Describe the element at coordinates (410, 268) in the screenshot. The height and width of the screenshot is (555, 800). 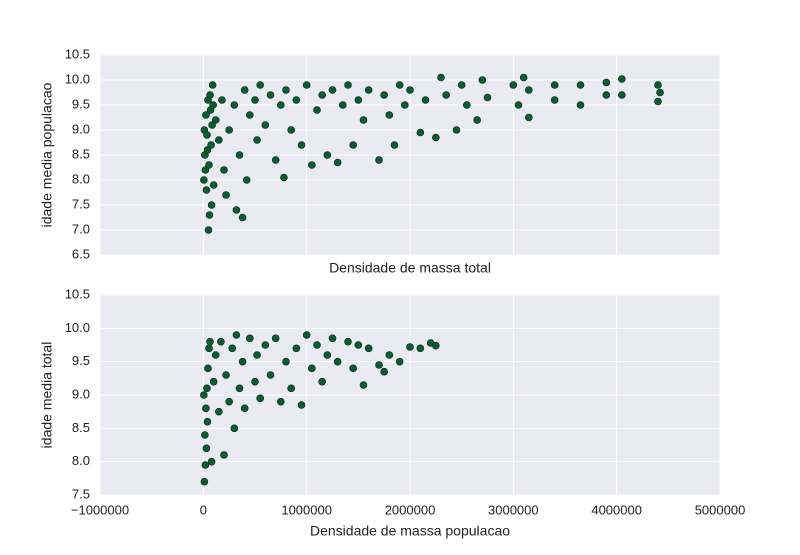
I see `x-axis-label: Densidade de massa total` at that location.